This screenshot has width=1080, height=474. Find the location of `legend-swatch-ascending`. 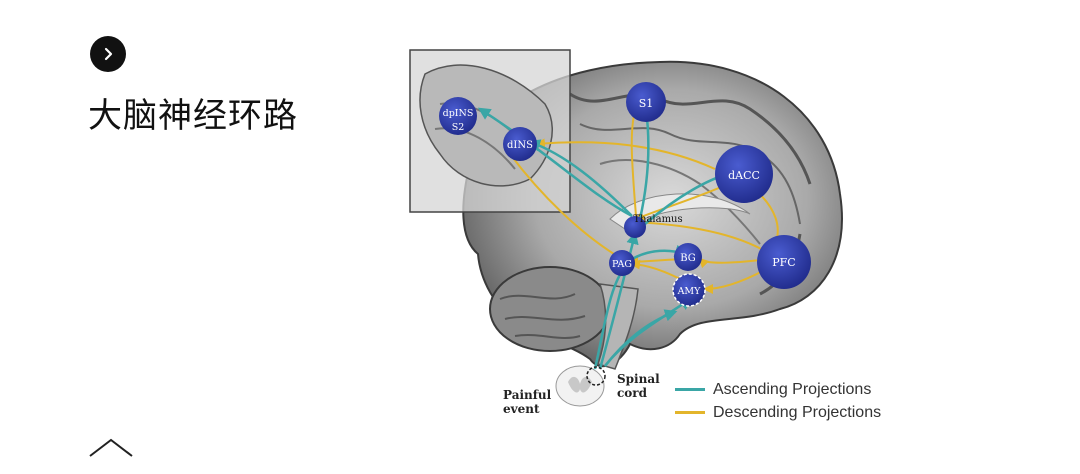

legend-swatch-ascending is located at coordinates (690, 389).